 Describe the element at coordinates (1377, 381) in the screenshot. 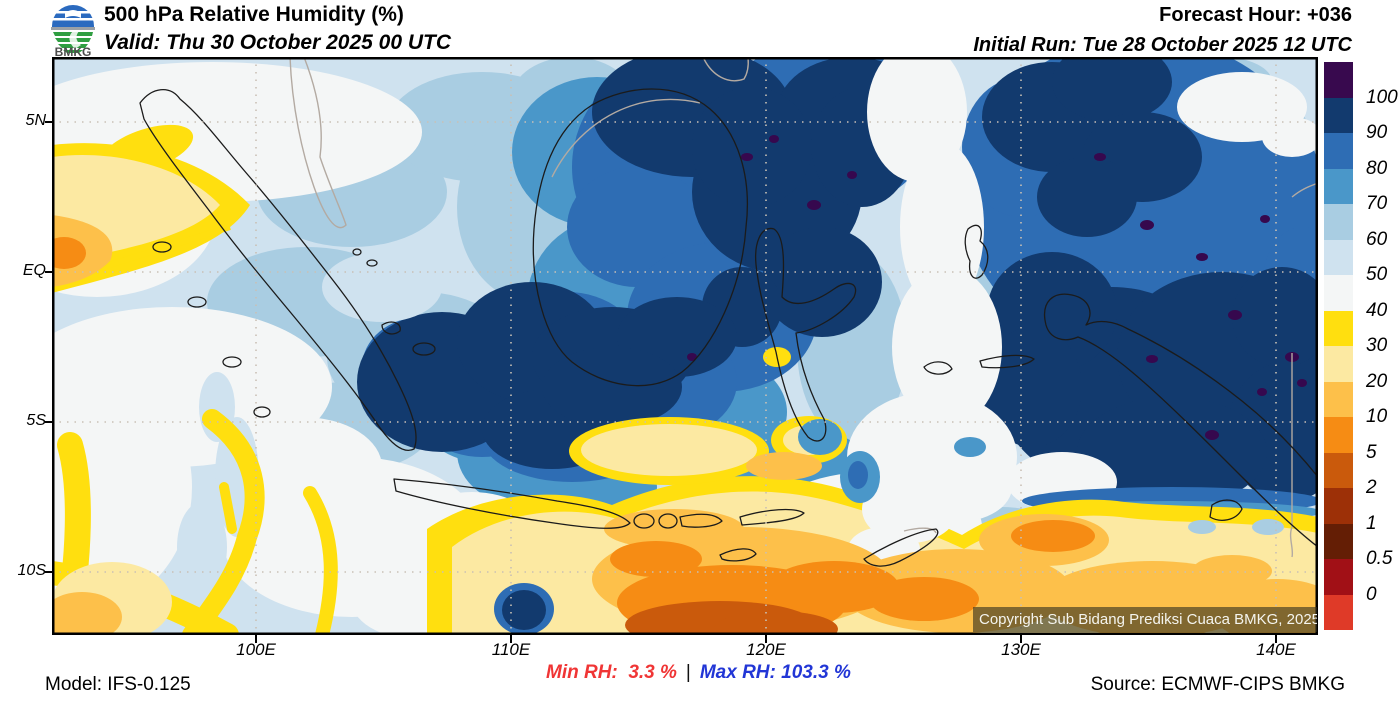

I see `colorbar-tick-label: 20` at that location.